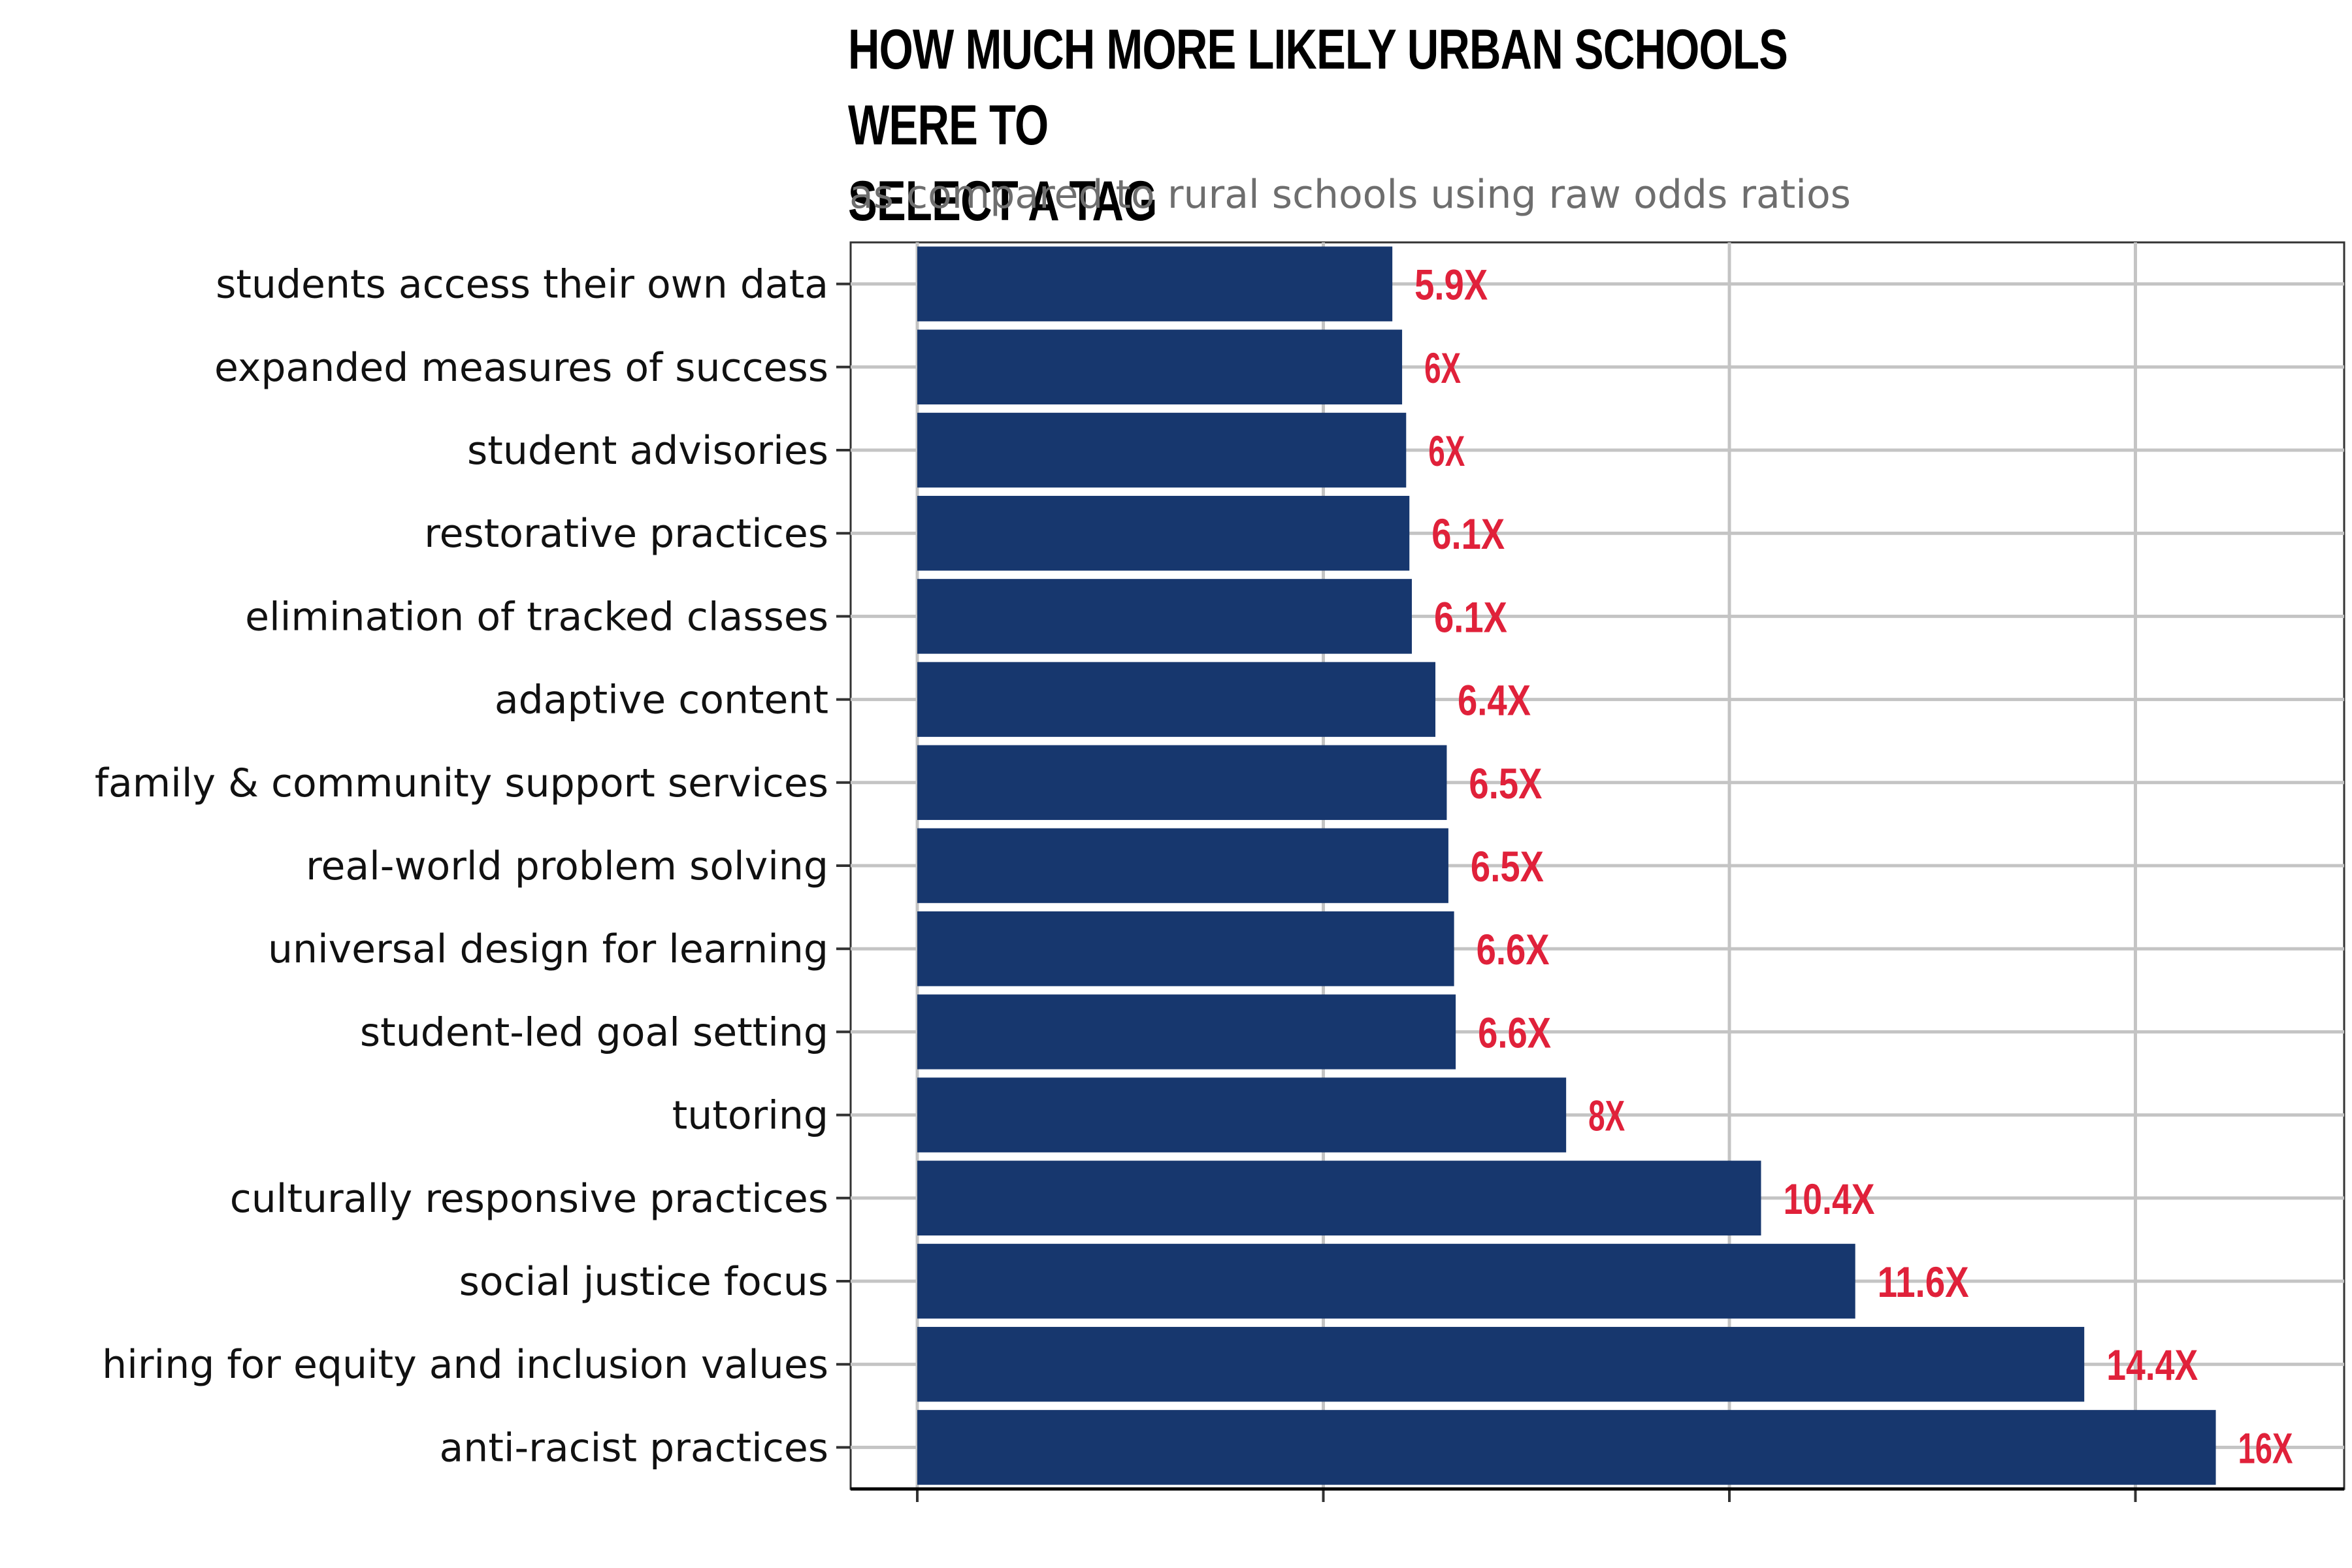 Image resolution: width=2352 pixels, height=1568 pixels. What do you see at coordinates (529, 1199) in the screenshot?
I see `category-label: culturally responsive practices` at bounding box center [529, 1199].